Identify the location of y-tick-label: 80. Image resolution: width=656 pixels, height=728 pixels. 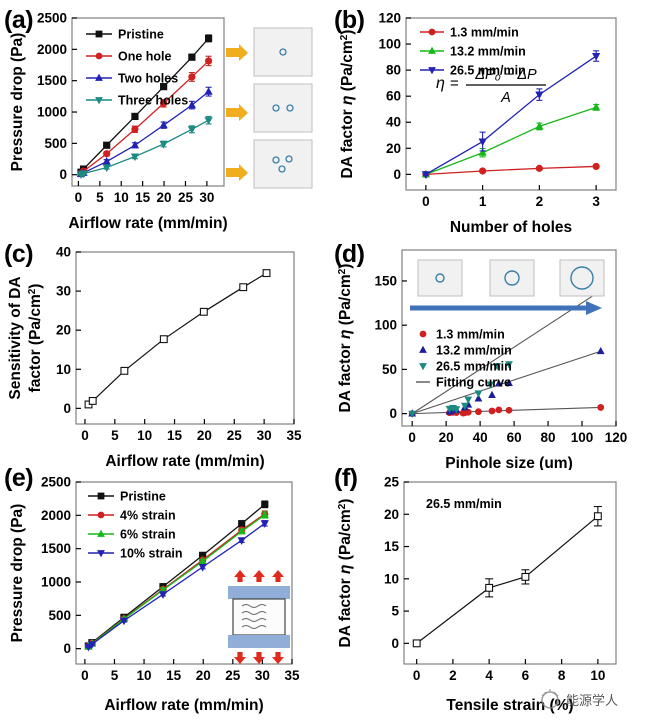
(393, 70).